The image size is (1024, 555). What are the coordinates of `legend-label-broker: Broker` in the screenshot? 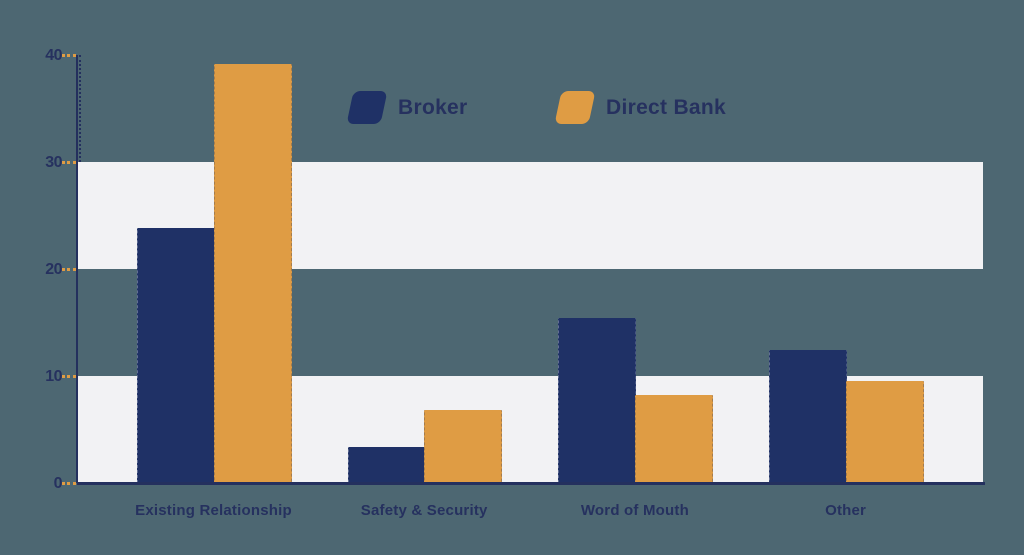 It's located at (433, 107).